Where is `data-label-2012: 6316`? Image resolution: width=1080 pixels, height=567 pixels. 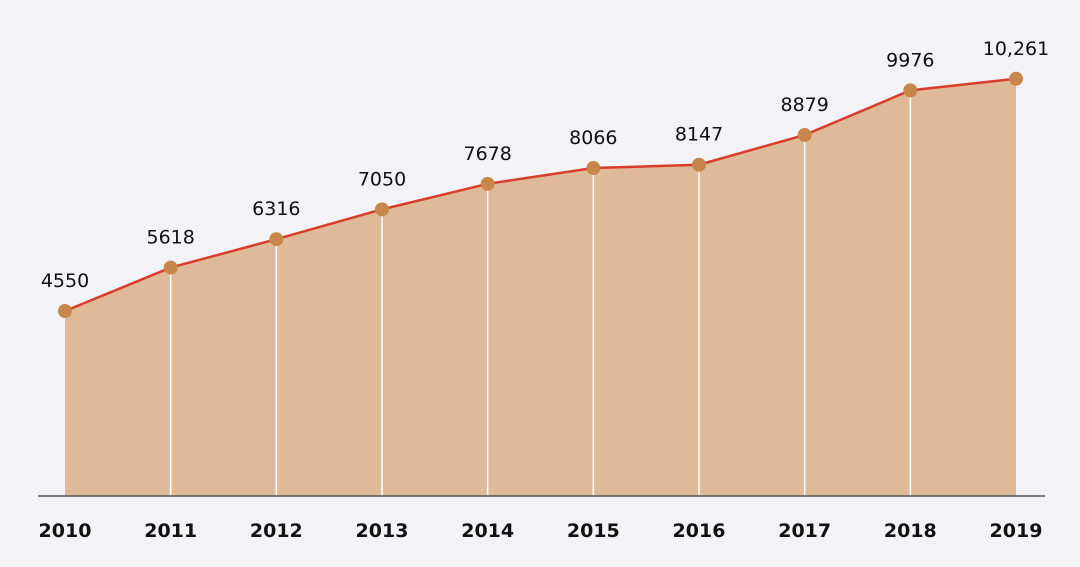
data-label-2012: 6316 is located at coordinates (276, 209).